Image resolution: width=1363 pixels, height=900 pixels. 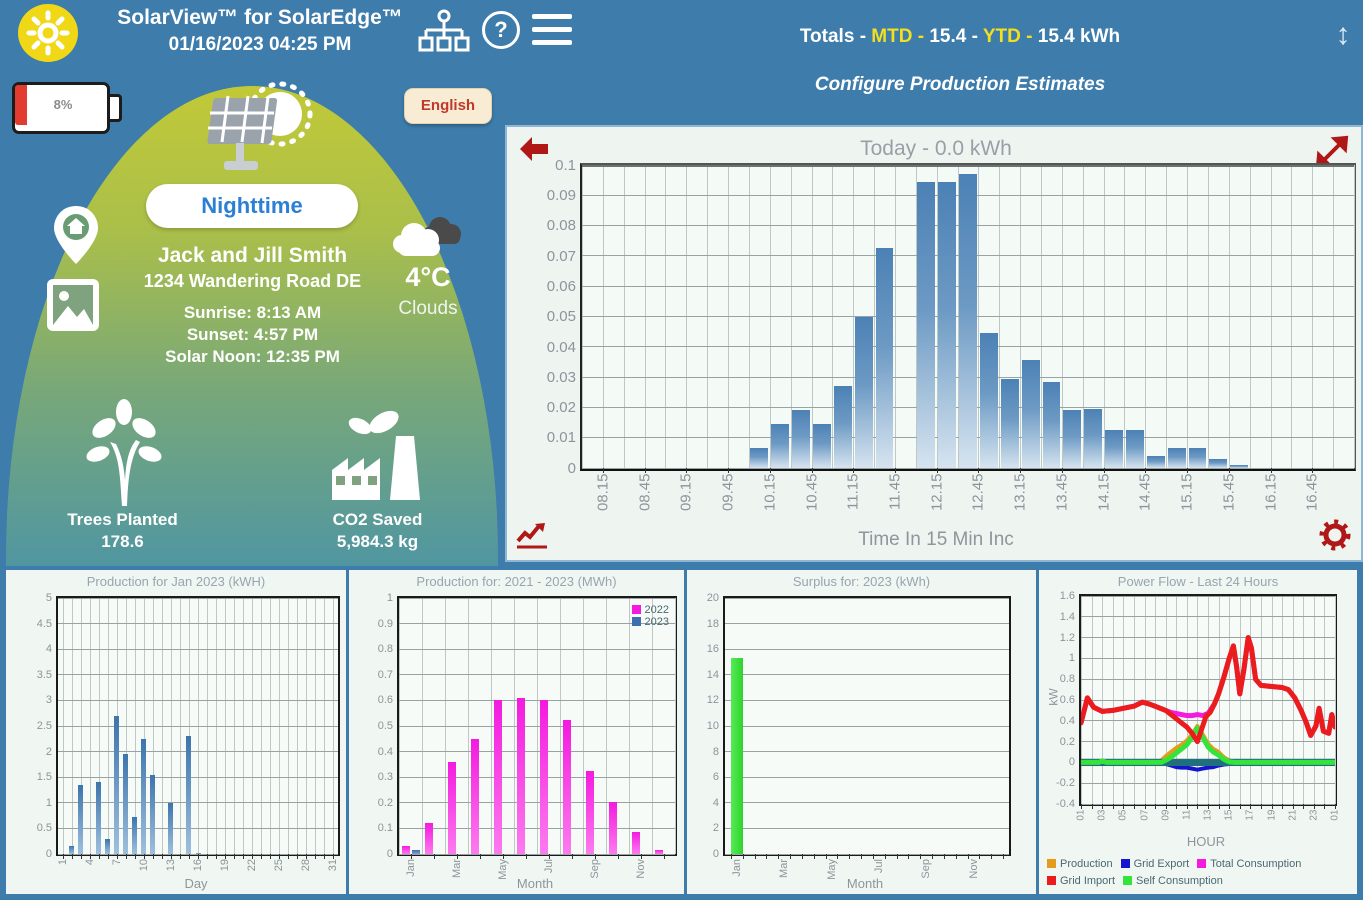 What do you see at coordinates (385, 674) in the screenshot?
I see `y-tick-label: 0.7` at bounding box center [385, 674].